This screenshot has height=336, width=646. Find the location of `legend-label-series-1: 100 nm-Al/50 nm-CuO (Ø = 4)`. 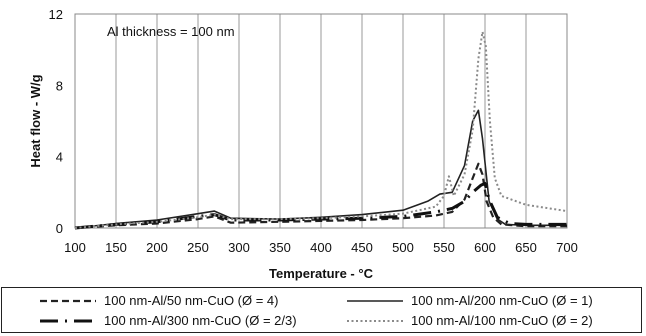

legend-label-series-1: 100 nm-Al/50 nm-CuO (Ø = 4) is located at coordinates (191, 300).